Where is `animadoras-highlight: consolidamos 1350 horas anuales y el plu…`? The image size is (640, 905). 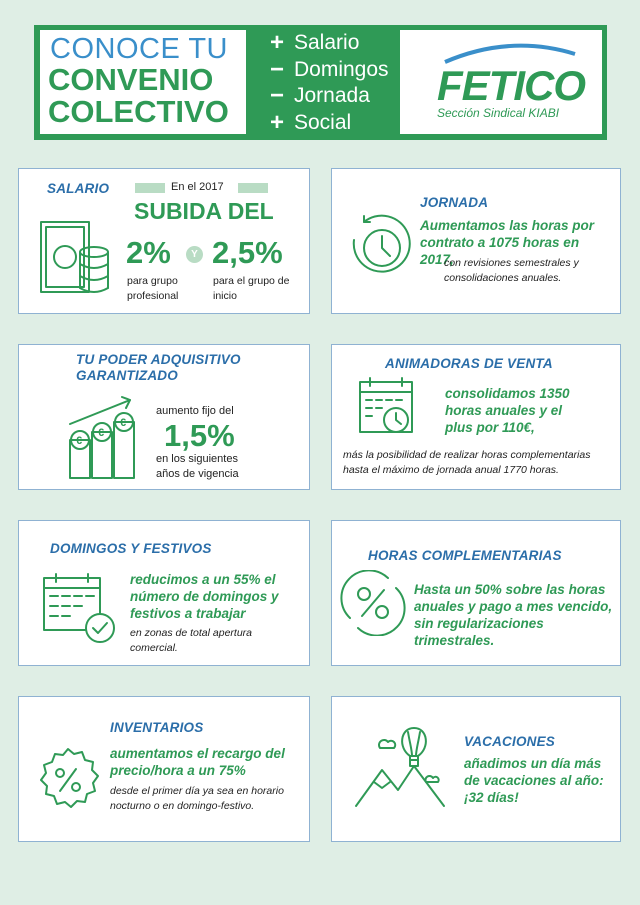
animadoras-highlight: consolidamos 1350 horas anuales y el plu… is located at coordinates (507, 410).